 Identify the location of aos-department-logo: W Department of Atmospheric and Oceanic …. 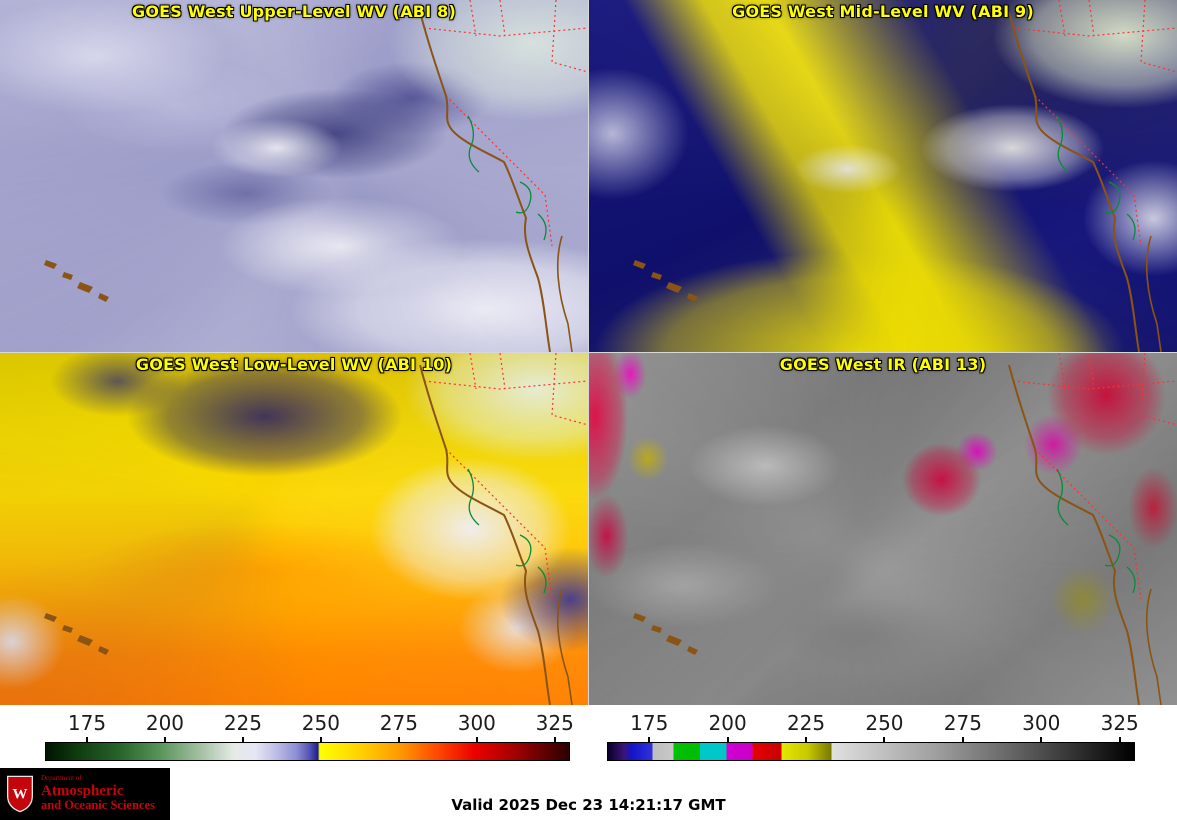
(85, 794).